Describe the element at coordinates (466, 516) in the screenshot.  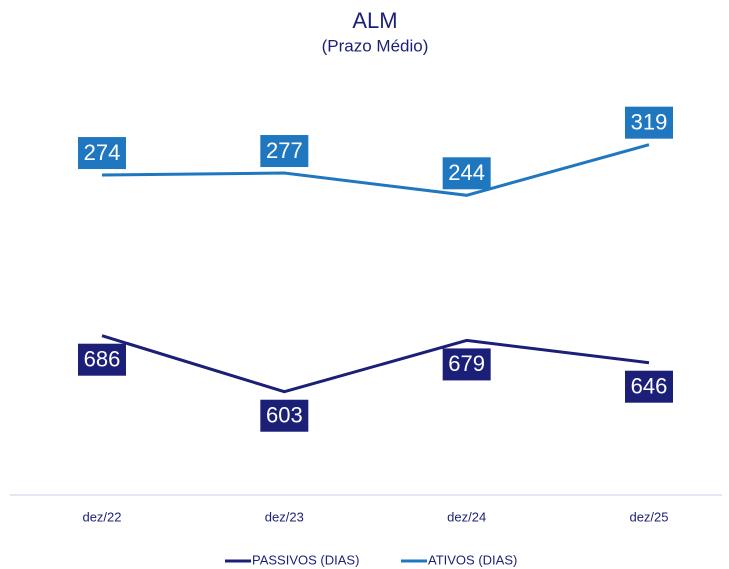
I see `x-tick-label: dez/24` at that location.